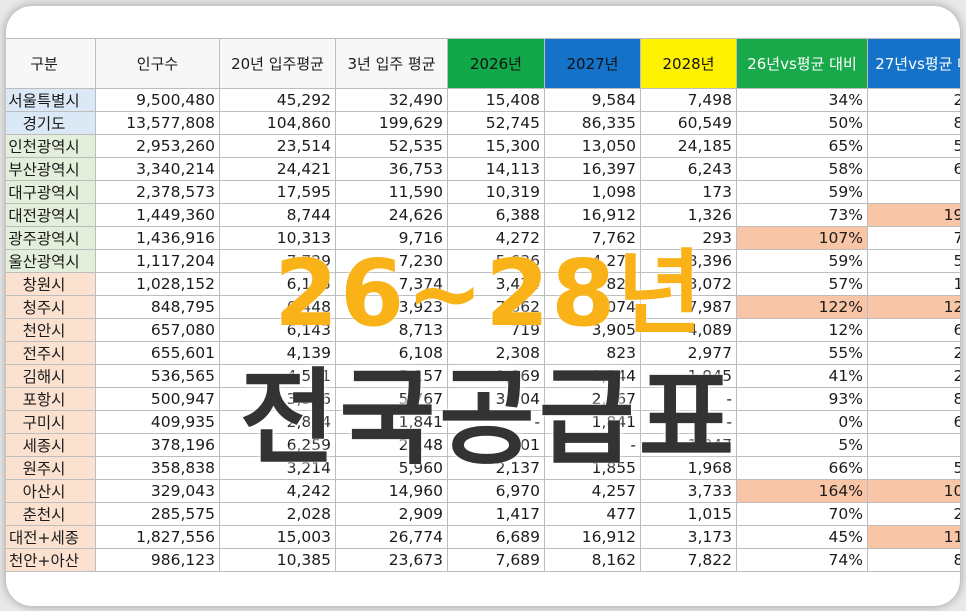 This screenshot has width=966, height=611. I want to click on population: 986,123, so click(157, 560).